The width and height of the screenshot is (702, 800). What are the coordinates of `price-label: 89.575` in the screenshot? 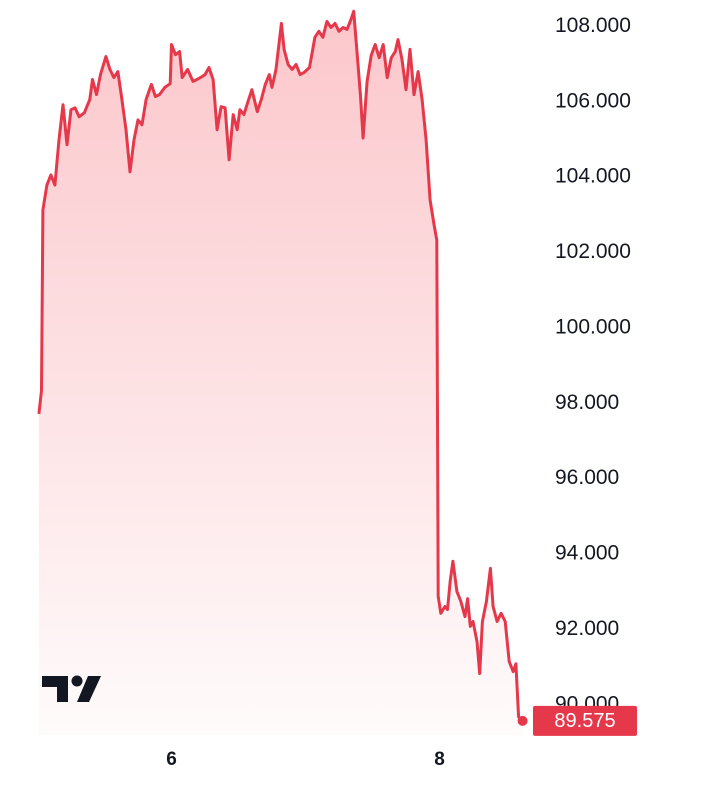 It's located at (584, 721).